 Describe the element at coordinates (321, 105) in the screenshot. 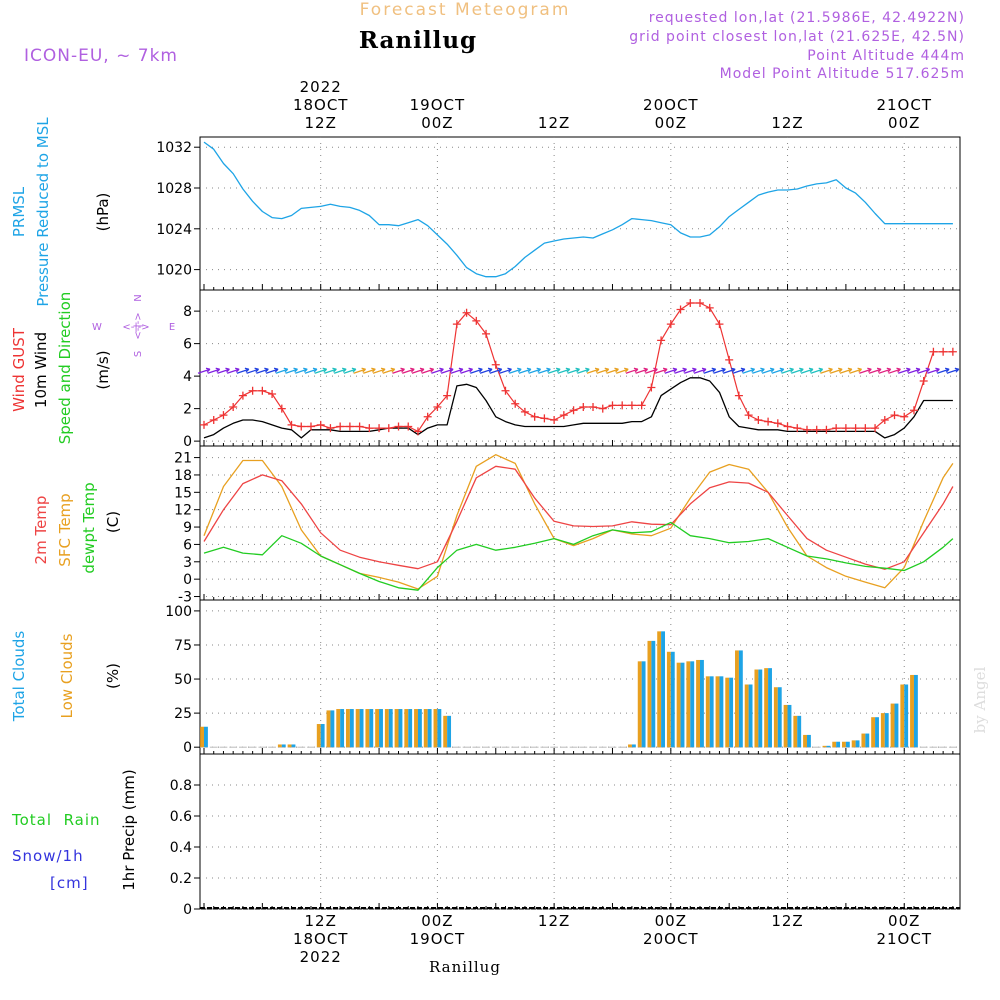

I see `top-time-label: 18OCT` at that location.